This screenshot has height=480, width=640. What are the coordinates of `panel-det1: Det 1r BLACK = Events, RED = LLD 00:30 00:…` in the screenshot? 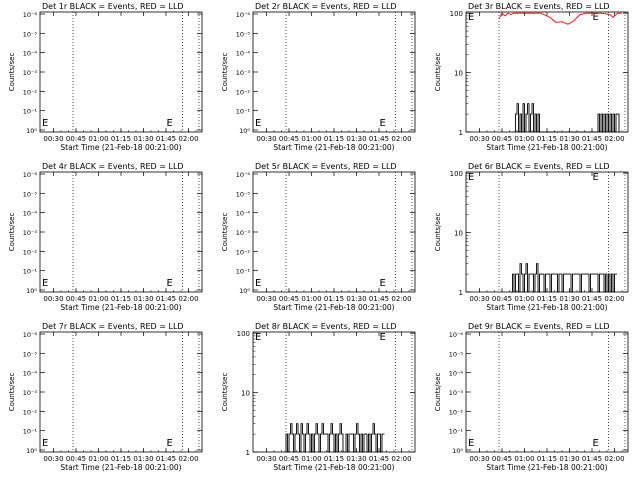 It's located at (105, 77).